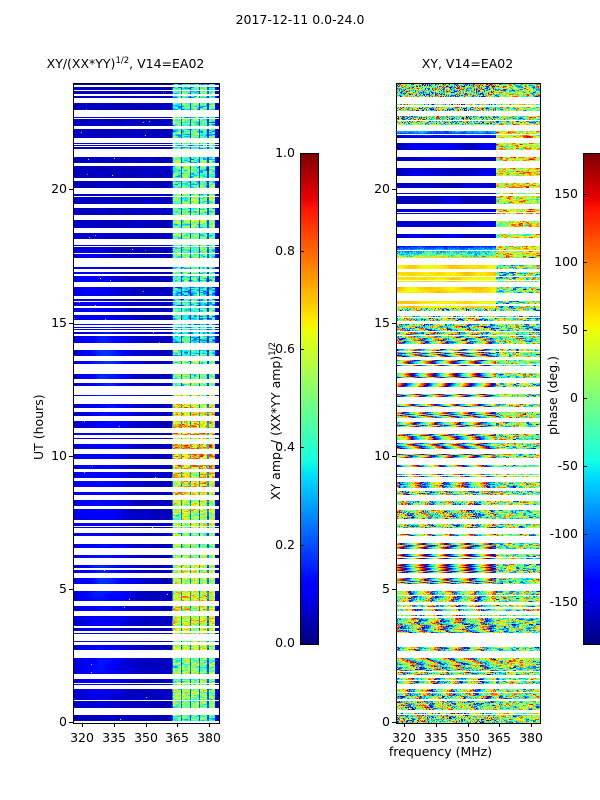  What do you see at coordinates (285, 446) in the screenshot?
I see `amplitude-colorbar-tick-label-2: 0.4` at bounding box center [285, 446].